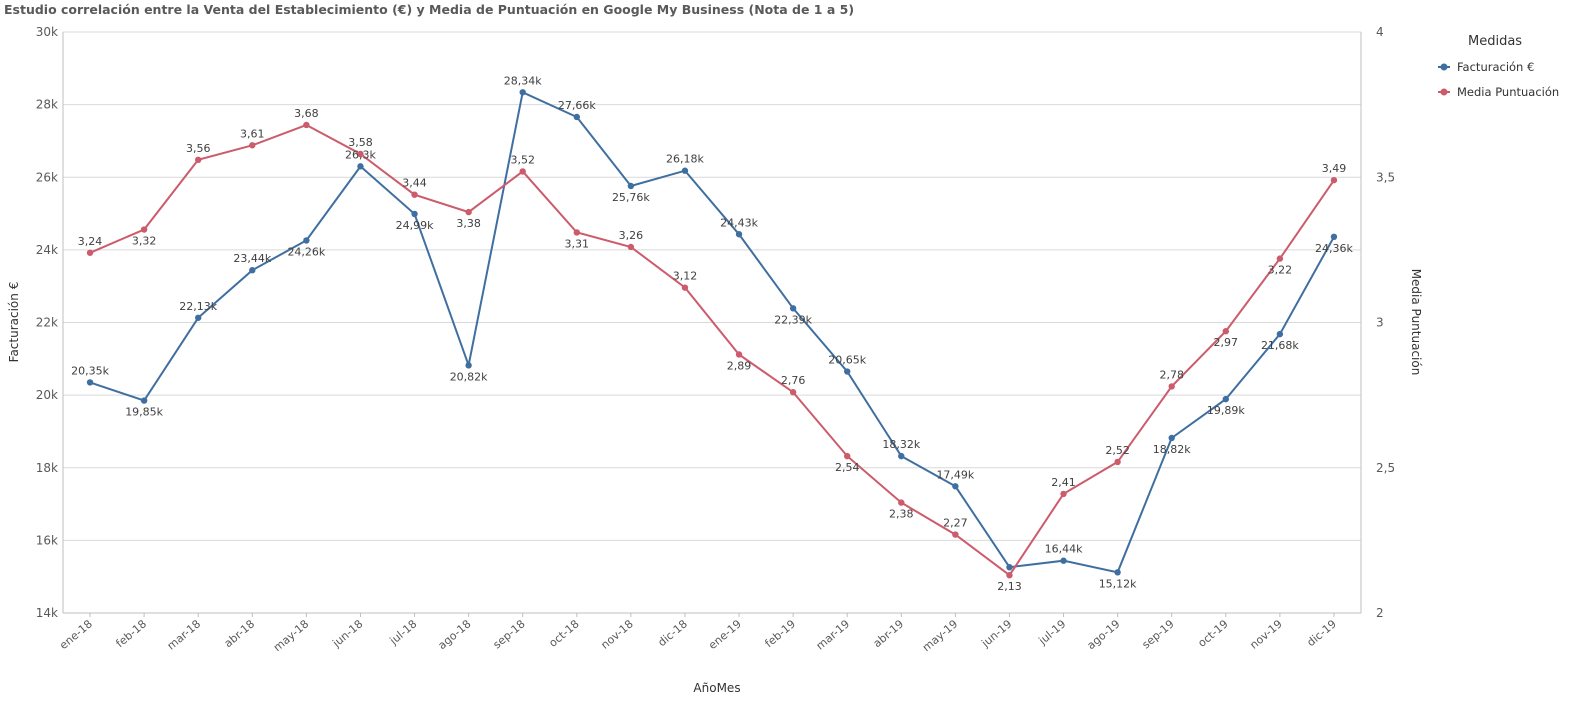  What do you see at coordinates (901, 444) in the screenshot?
I see `data-label-0: 18,32k` at bounding box center [901, 444].